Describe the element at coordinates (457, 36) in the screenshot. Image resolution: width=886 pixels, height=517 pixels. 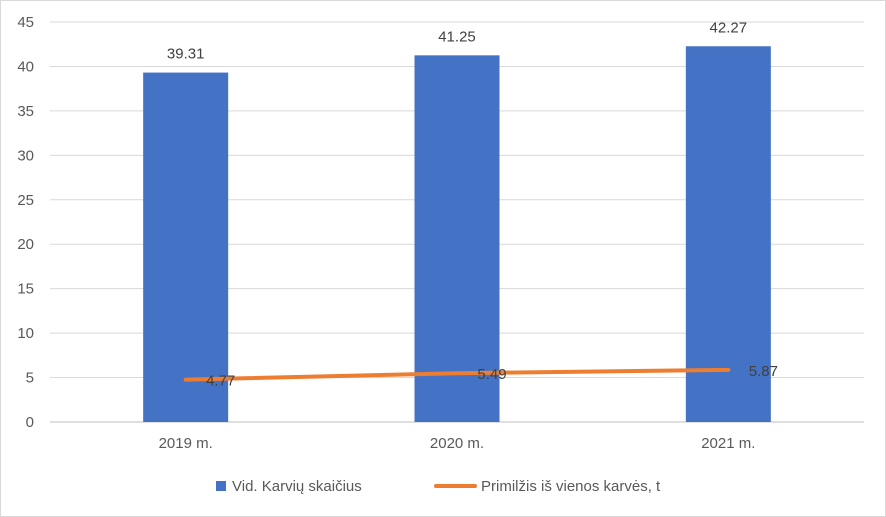
I see `bar-data-label: 41.25` at that location.